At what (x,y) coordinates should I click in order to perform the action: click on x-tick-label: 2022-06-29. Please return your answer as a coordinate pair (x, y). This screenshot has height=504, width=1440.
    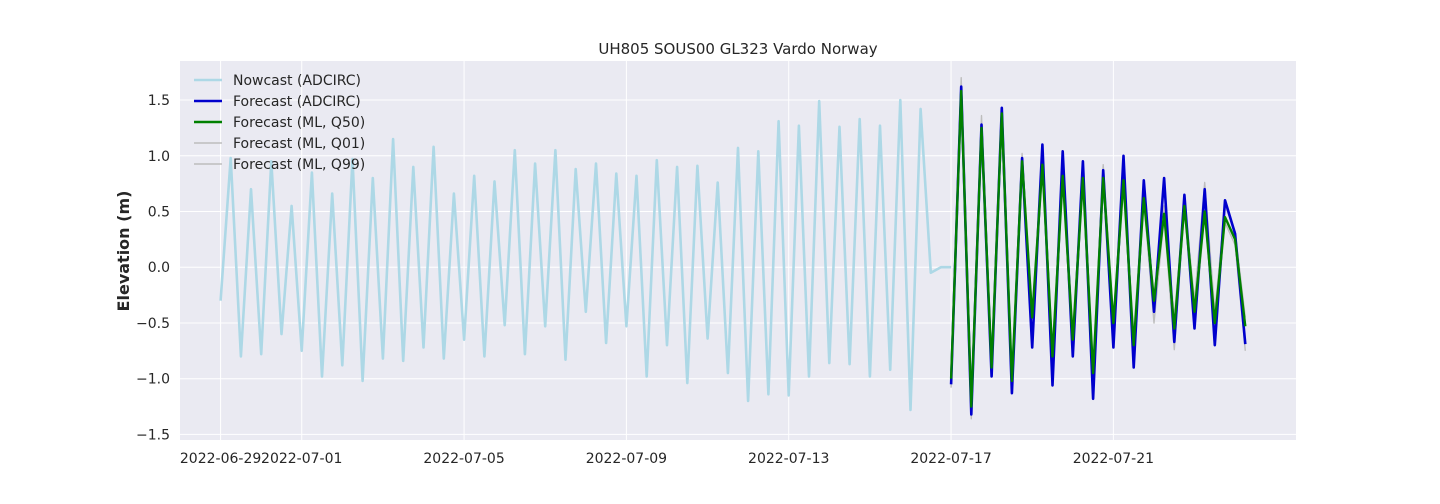
    Looking at the image, I should click on (220, 459).